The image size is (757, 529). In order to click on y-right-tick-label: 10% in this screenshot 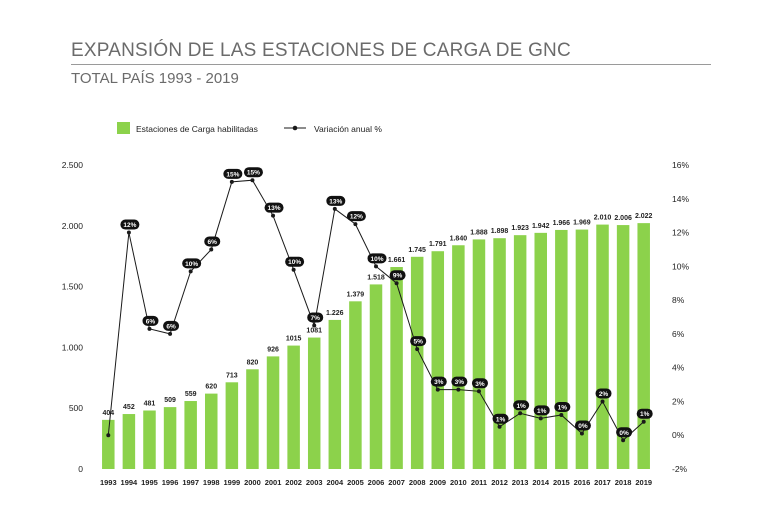, I will do `click(680, 266)`.